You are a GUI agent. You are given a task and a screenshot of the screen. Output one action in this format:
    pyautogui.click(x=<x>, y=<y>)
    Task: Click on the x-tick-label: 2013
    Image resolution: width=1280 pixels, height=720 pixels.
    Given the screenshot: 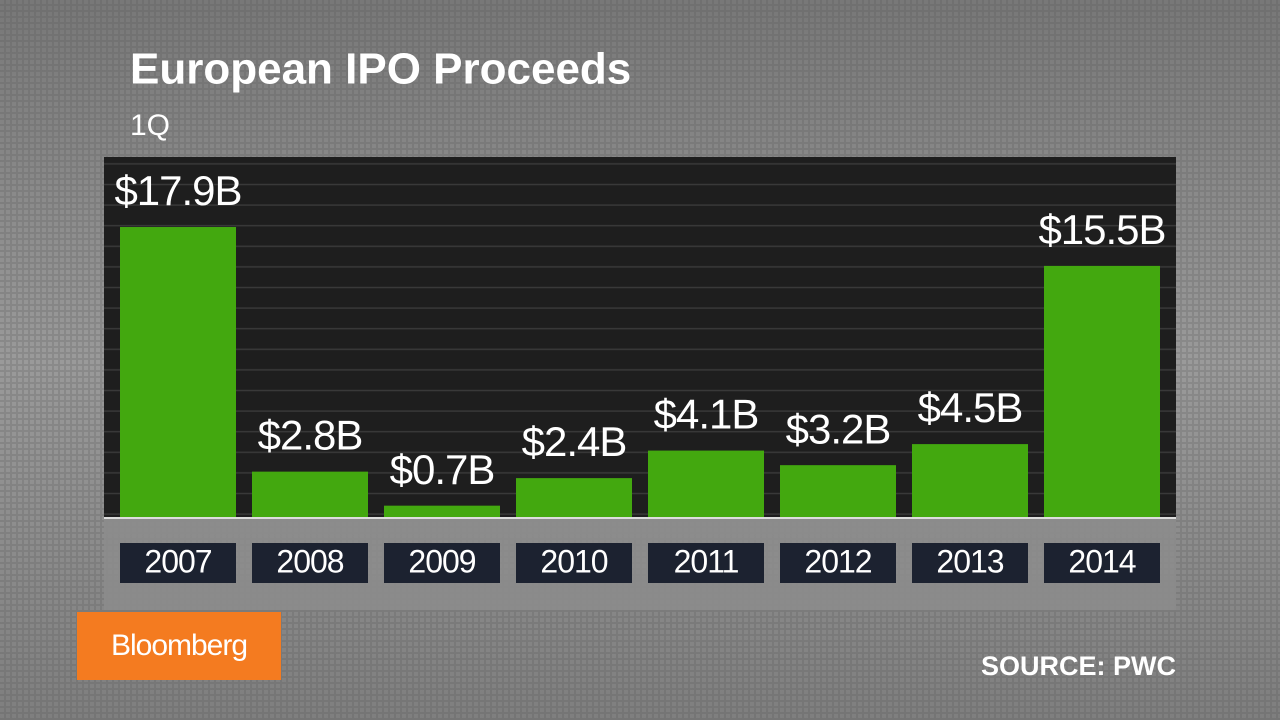 What is the action you would take?
    pyautogui.click(x=969, y=561)
    